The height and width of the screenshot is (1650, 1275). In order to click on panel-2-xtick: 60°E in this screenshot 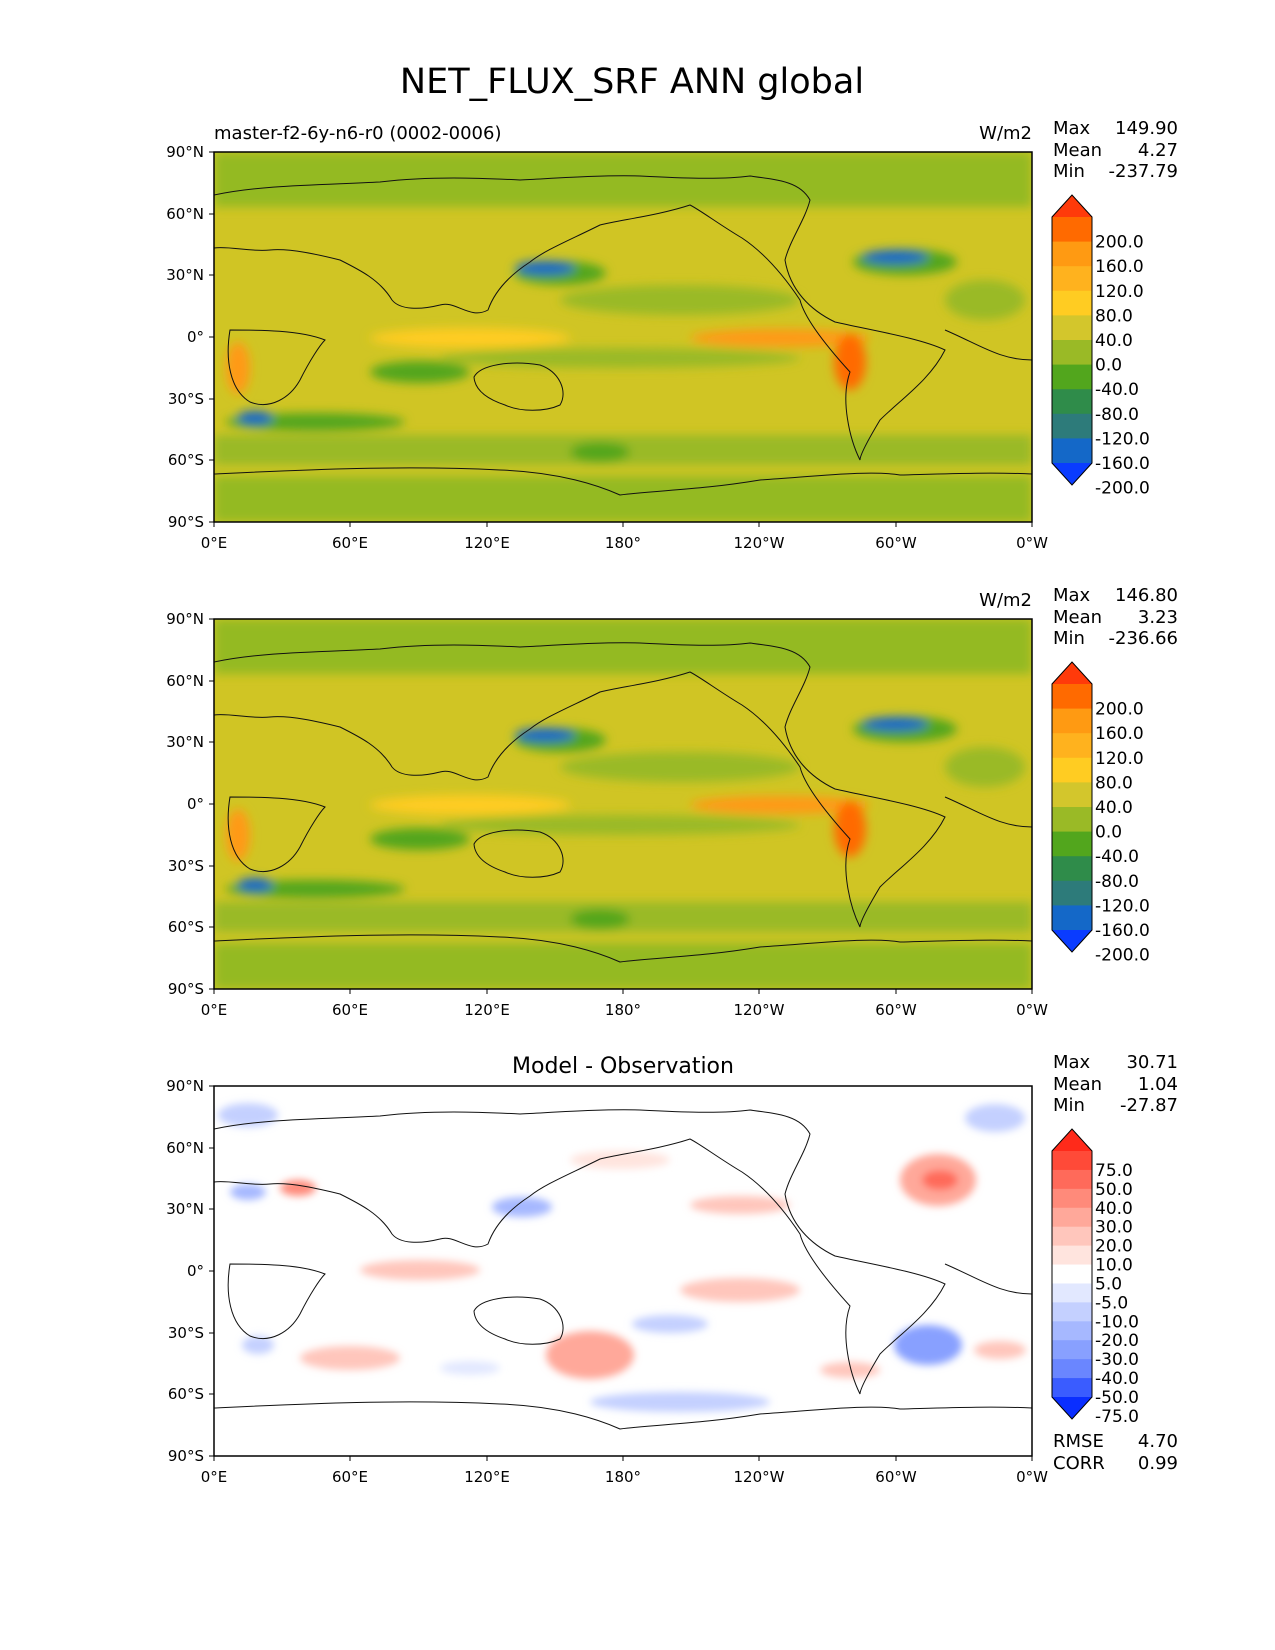, I will do `click(350, 1010)`.